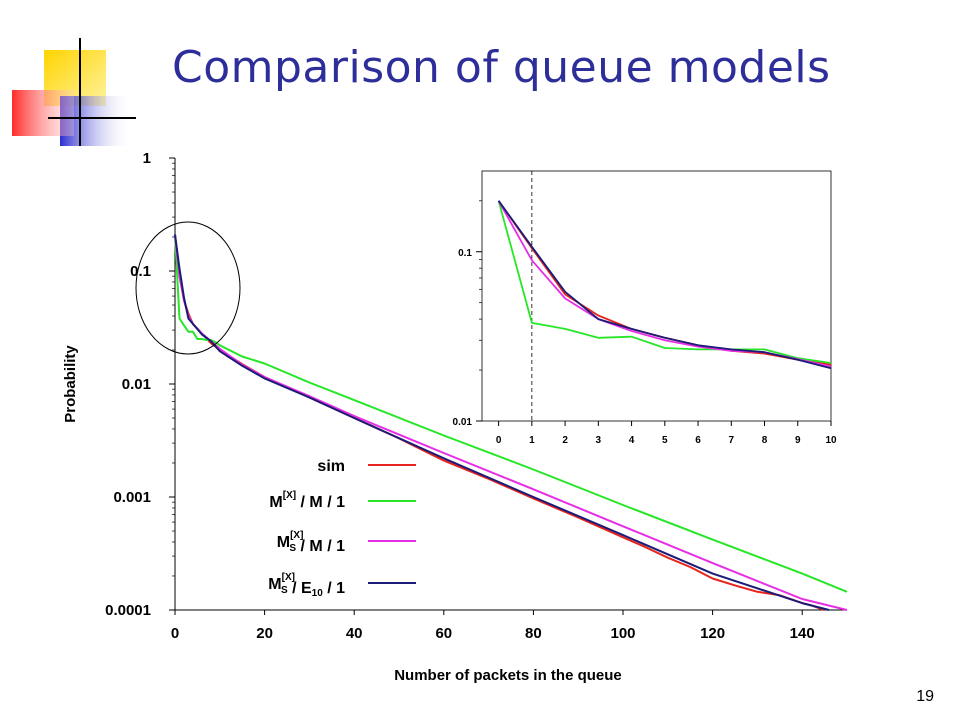  Describe the element at coordinates (533, 633) in the screenshot. I see `x-tick-label: 80` at that location.